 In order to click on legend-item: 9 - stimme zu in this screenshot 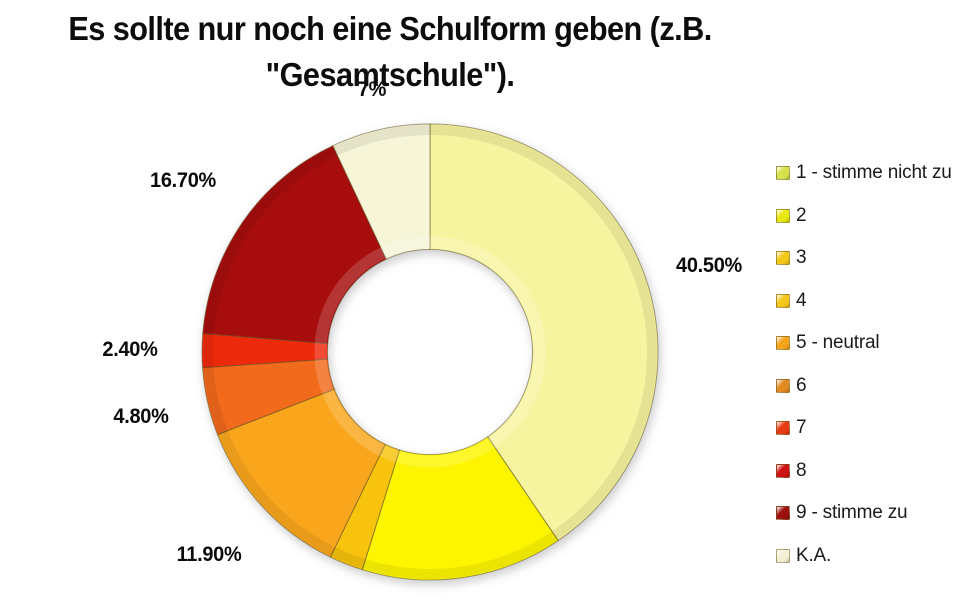, I will do `click(875, 513)`.